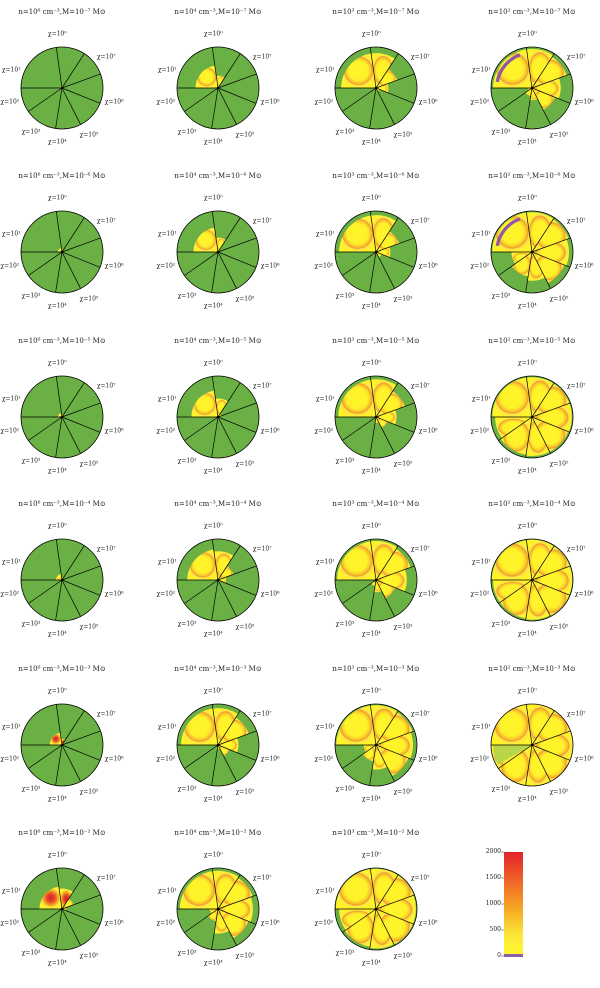  Describe the element at coordinates (376, 12) in the screenshot. I see `panel-title: n=10³ cm⁻³,M=10⁻⁷ M⊙` at that location.